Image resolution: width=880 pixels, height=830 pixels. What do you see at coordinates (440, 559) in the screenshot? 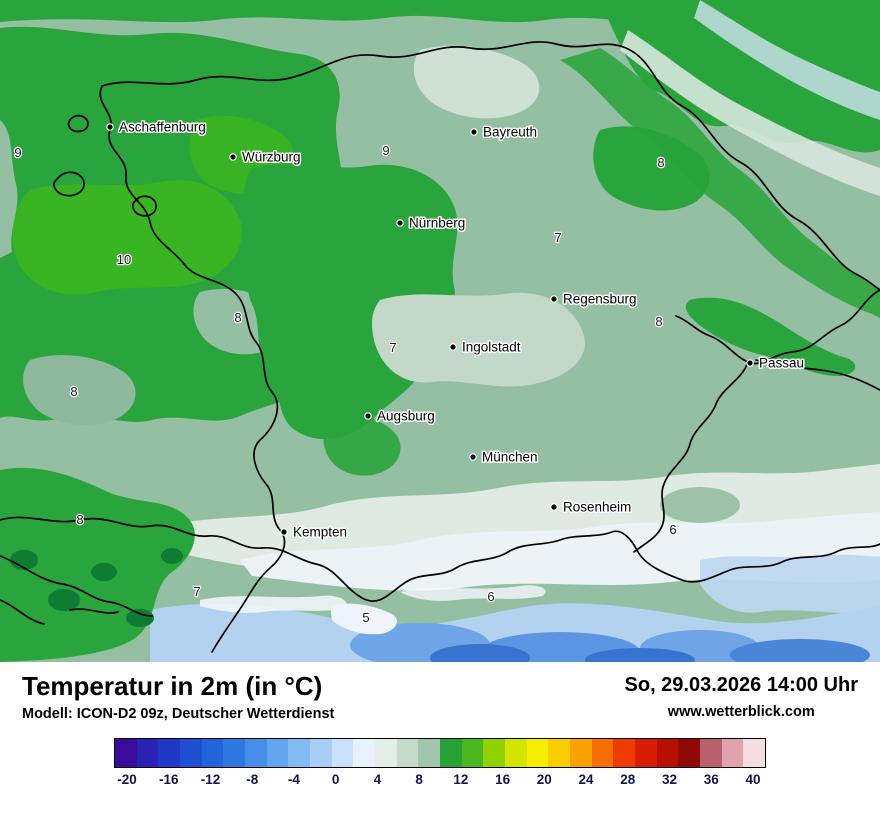
I see `border-line-alps` at bounding box center [440, 559].